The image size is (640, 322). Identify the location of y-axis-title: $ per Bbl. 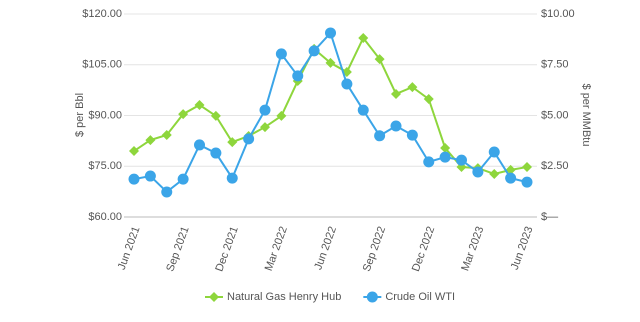
(80, 115).